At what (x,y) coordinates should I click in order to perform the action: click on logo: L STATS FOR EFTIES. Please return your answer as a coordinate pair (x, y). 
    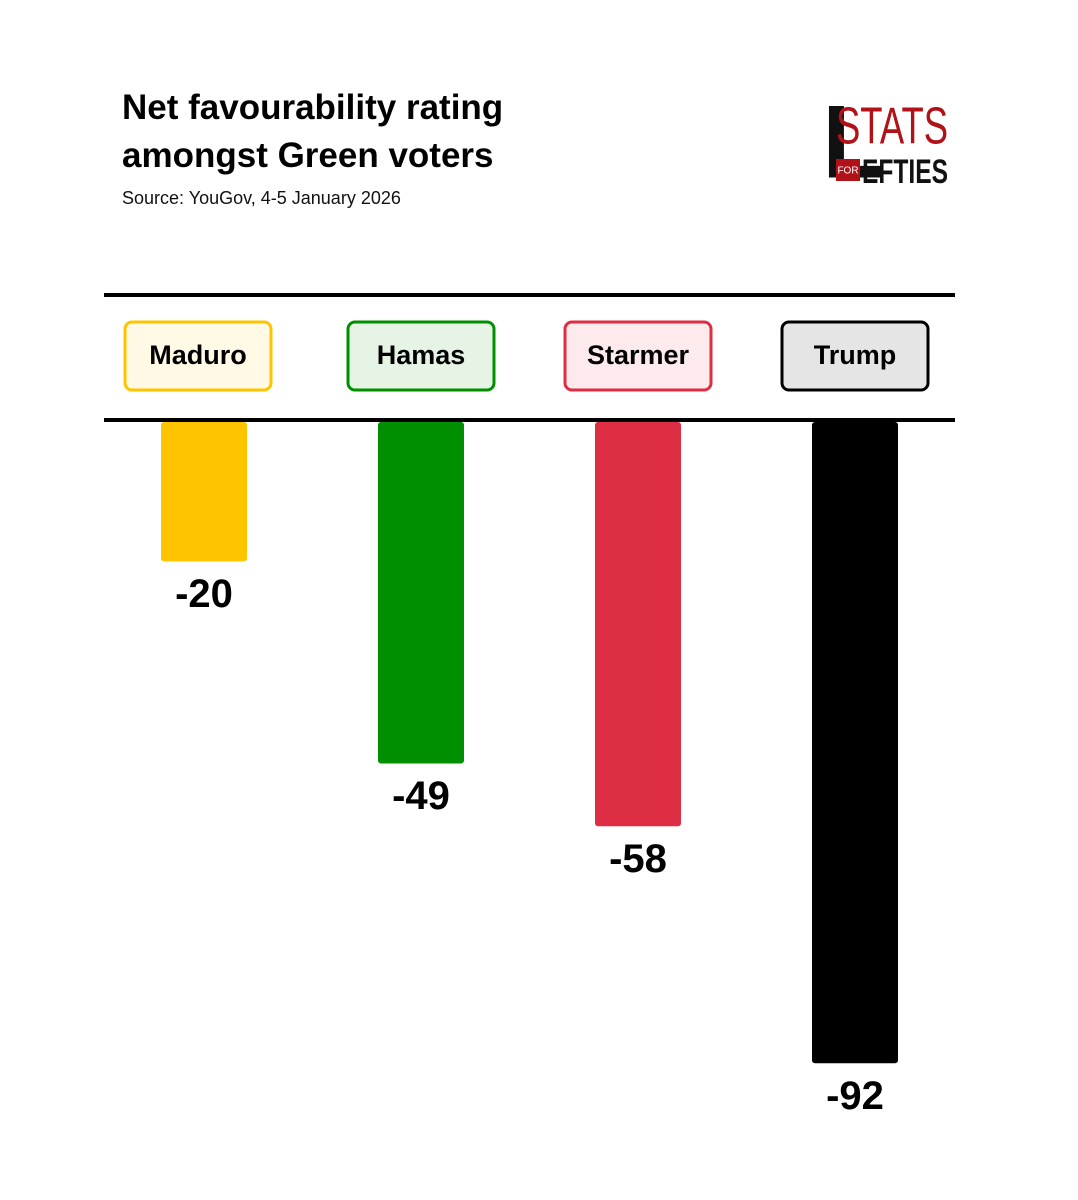
    Looking at the image, I should click on (885, 142).